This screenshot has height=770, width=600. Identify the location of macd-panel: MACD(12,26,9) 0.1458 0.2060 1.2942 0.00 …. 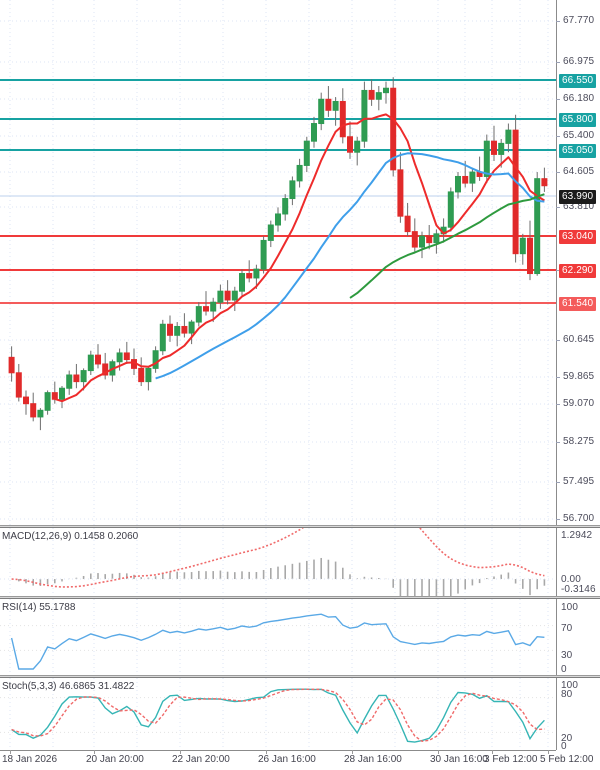
(300, 562).